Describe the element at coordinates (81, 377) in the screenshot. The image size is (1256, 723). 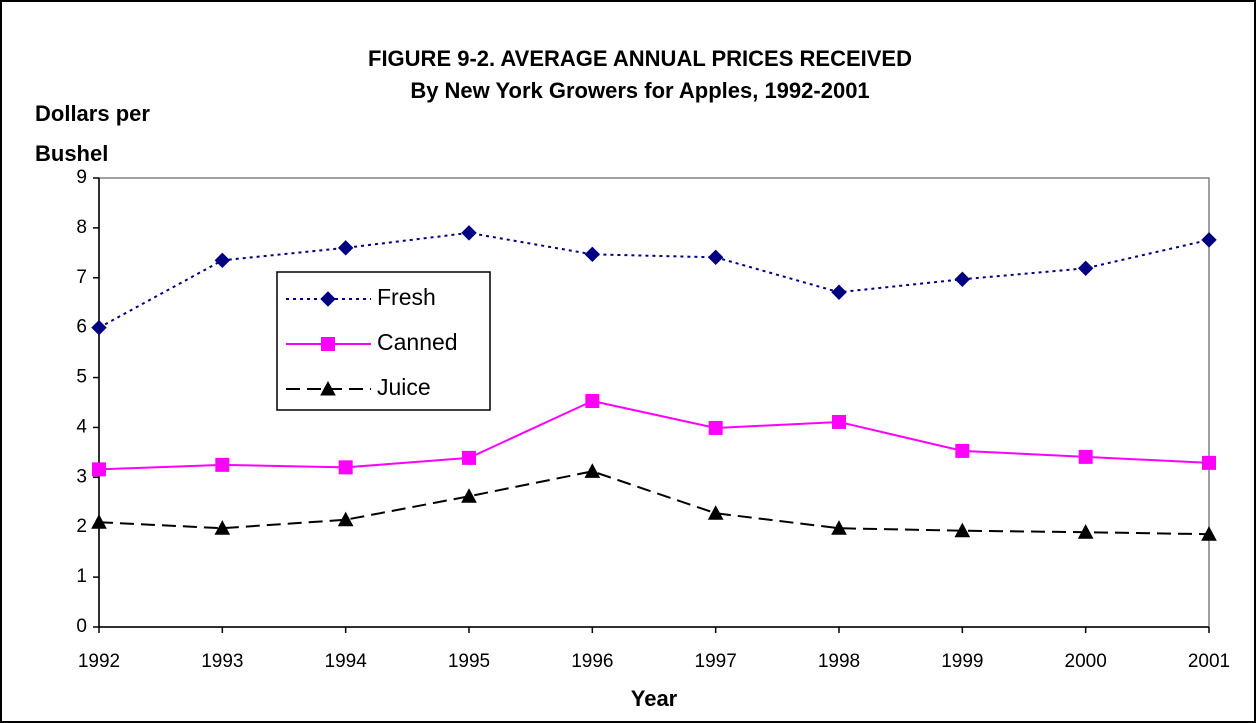
I see `y-tick-label: 5` at that location.